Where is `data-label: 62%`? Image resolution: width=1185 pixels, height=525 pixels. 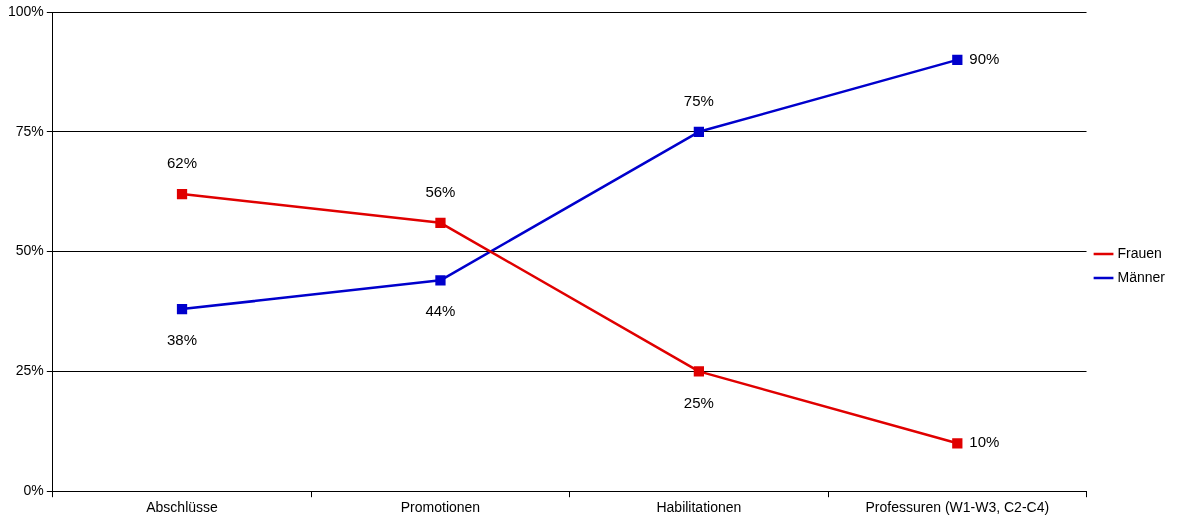
data-label: 62% is located at coordinates (182, 163).